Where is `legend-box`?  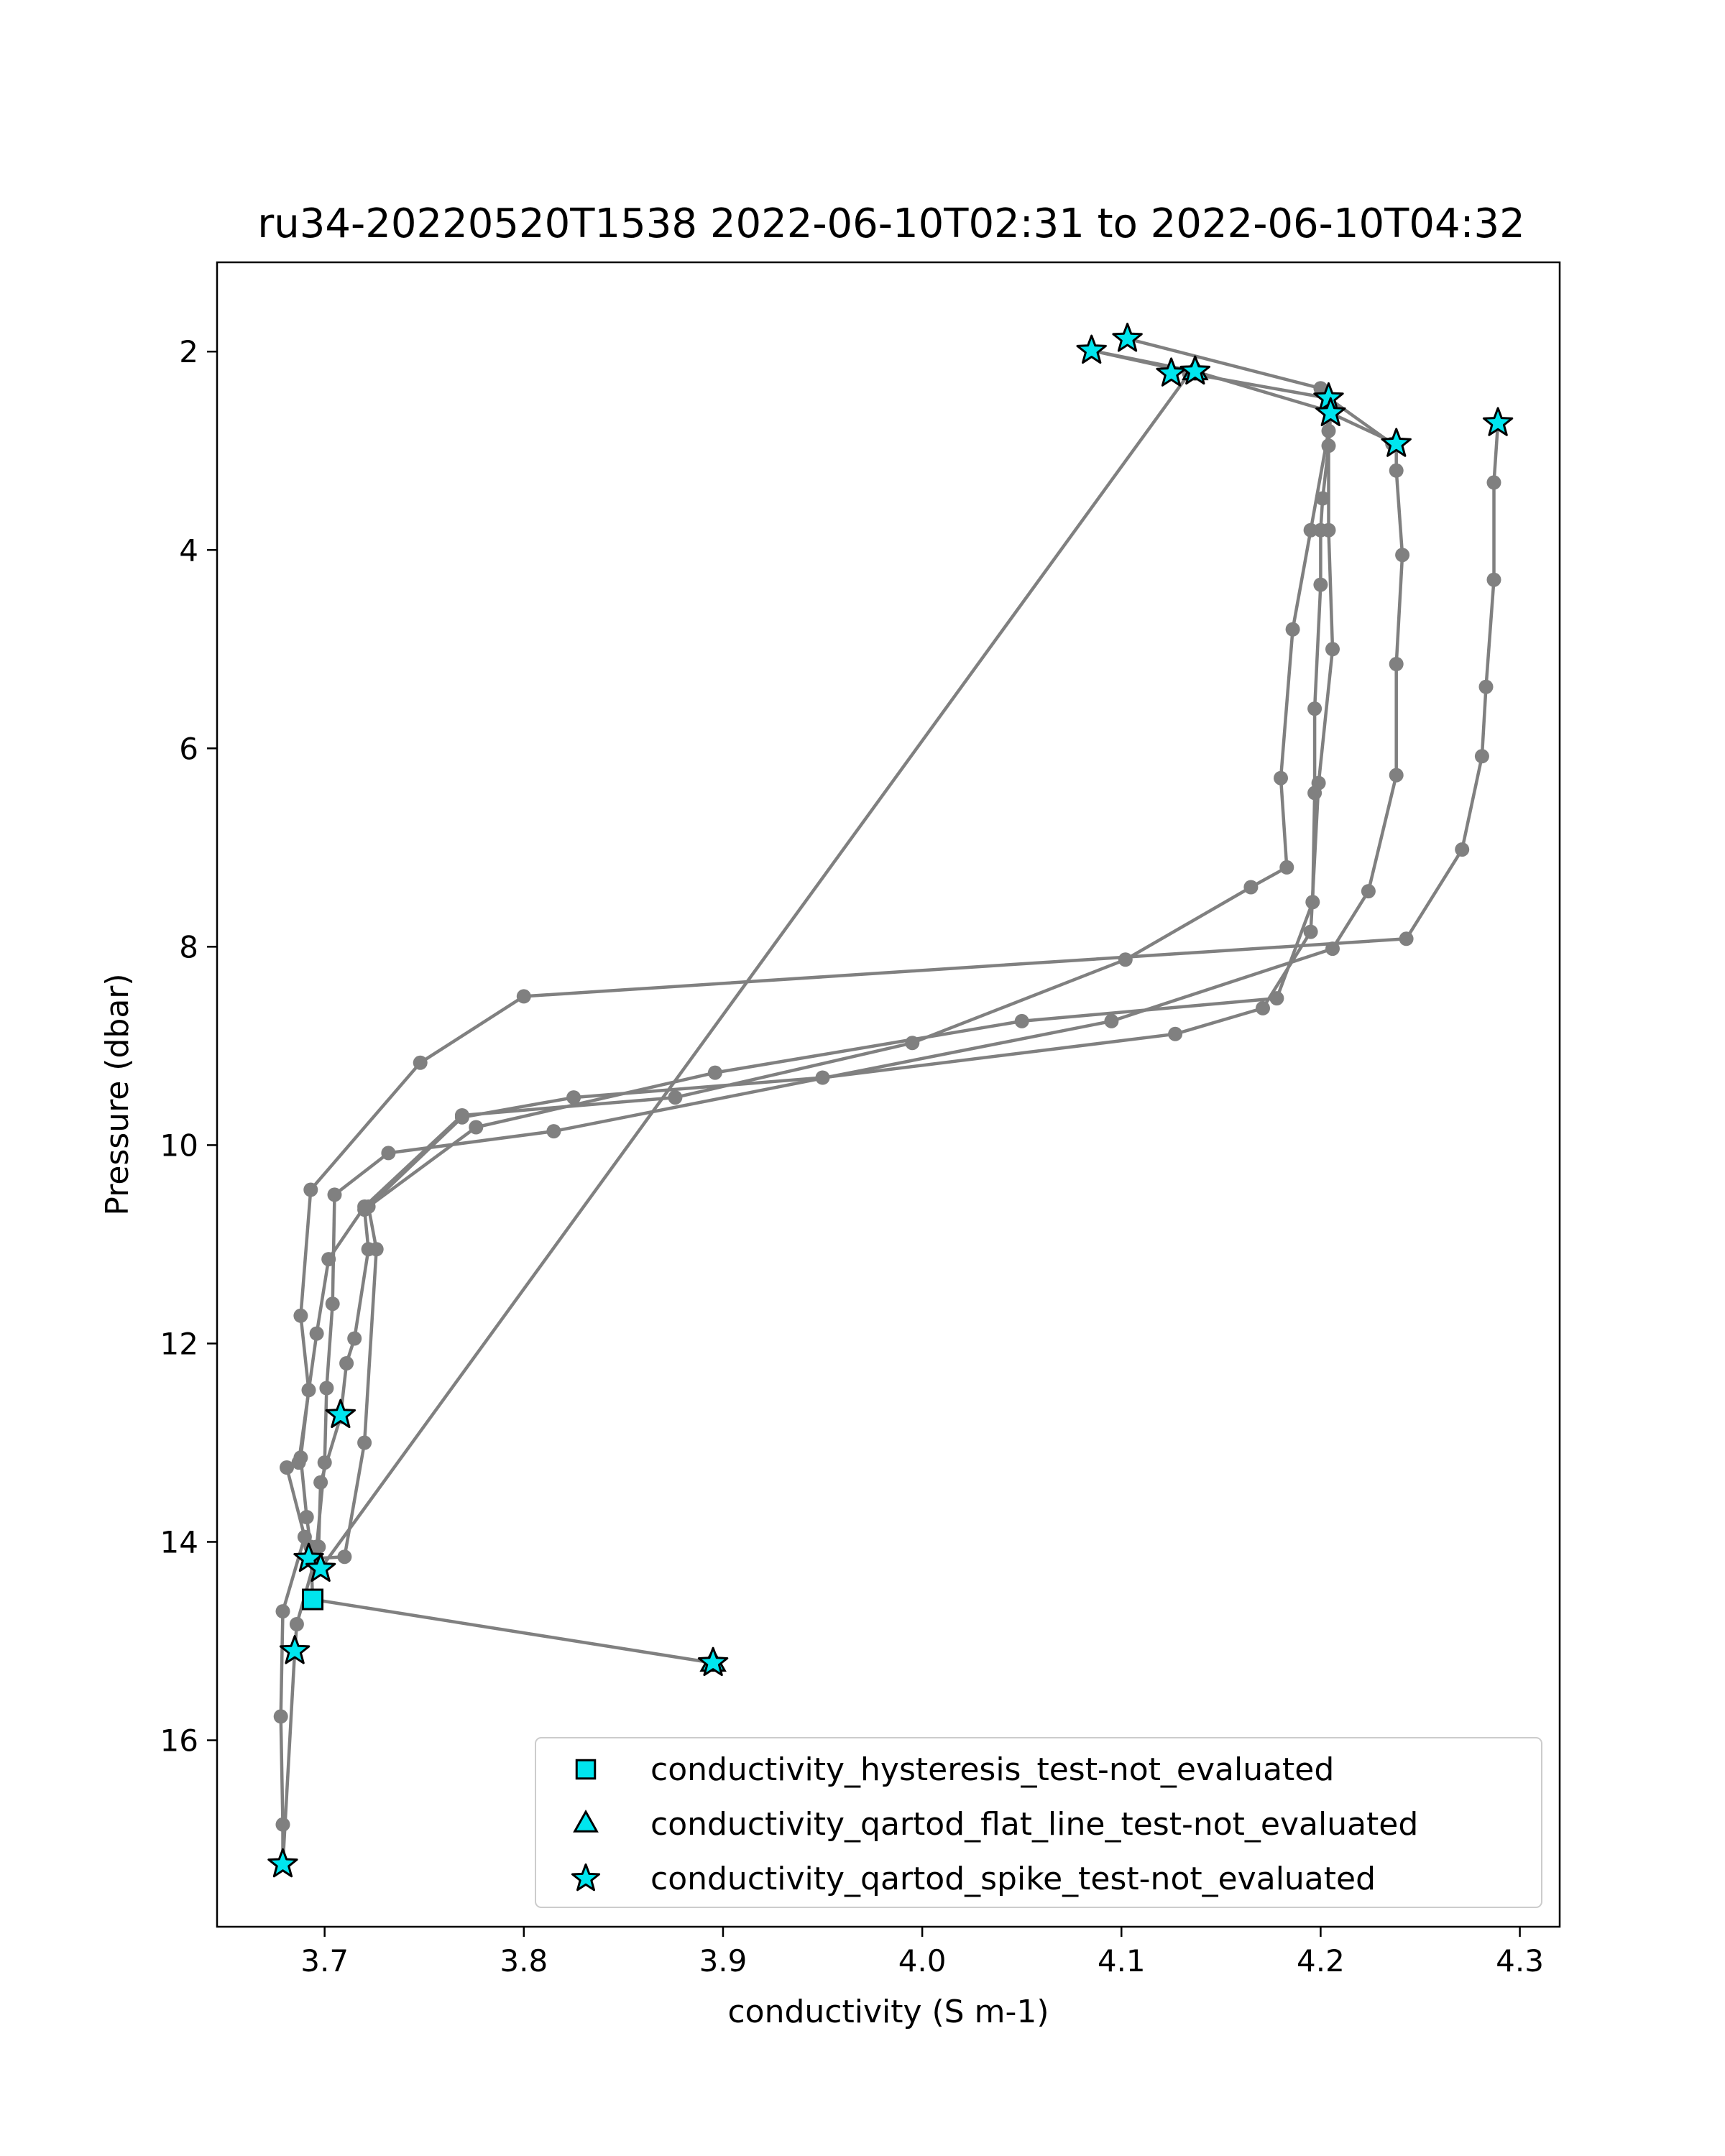 legend-box is located at coordinates (1038, 1823).